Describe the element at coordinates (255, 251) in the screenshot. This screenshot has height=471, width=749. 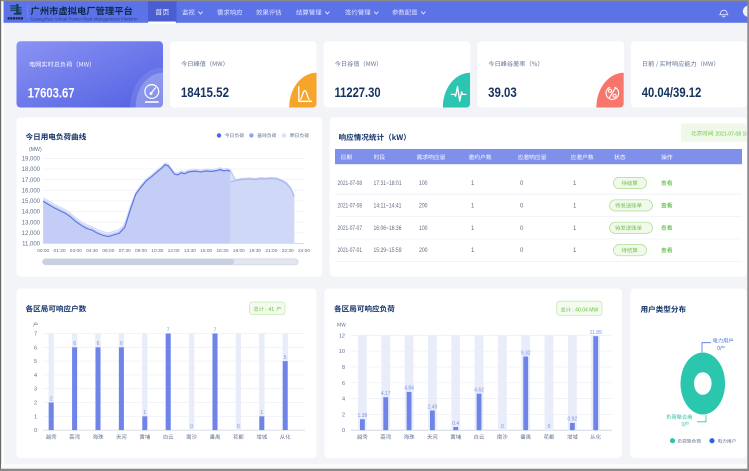
I see `svg-text: 19:30` at that location.